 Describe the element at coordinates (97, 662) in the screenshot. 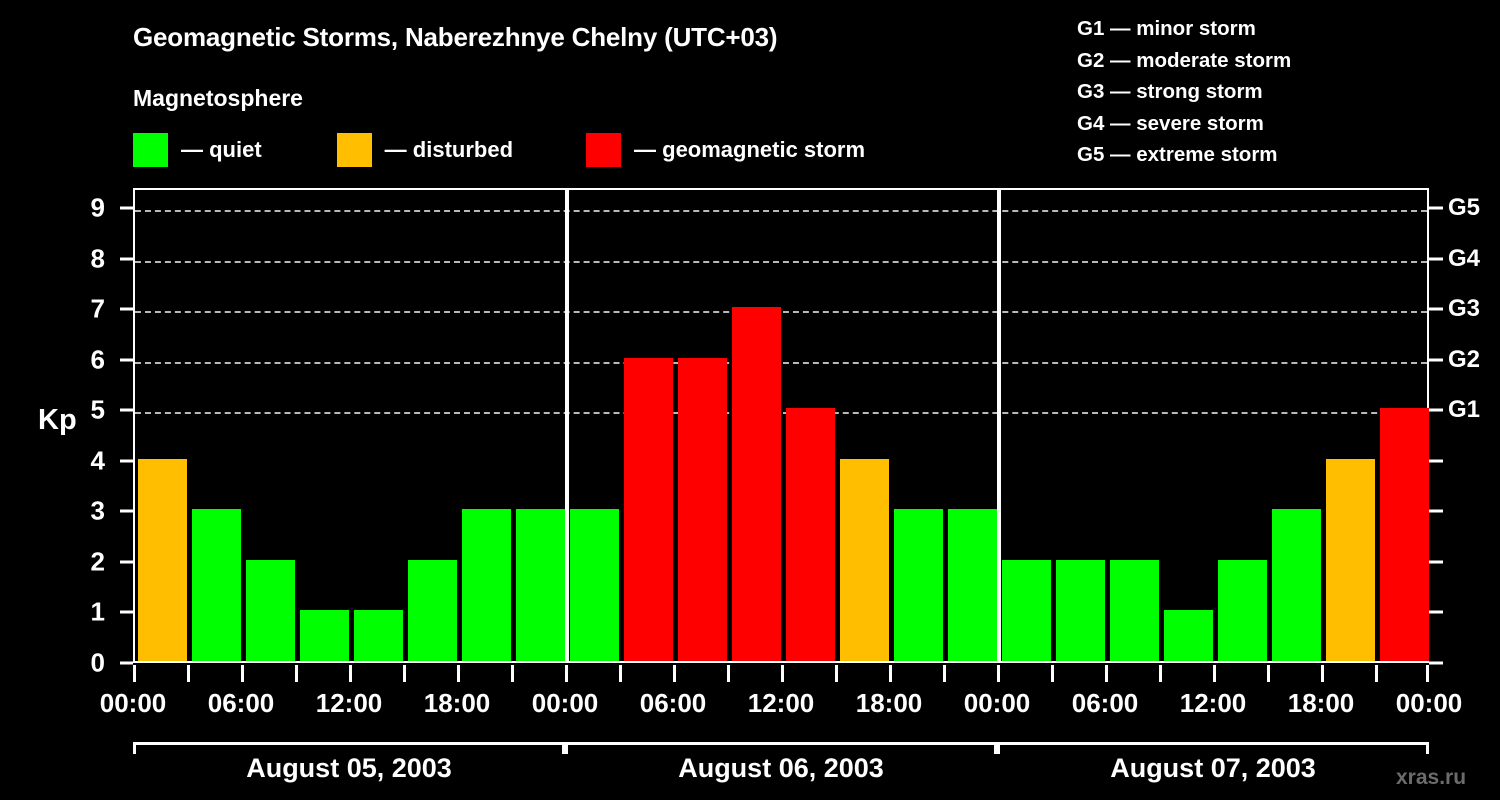

I see `y-axis-tick-label: 0` at that location.